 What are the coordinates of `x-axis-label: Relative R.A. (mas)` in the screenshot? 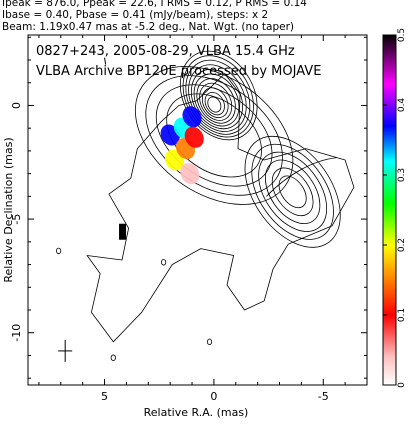 It's located at (196, 412).